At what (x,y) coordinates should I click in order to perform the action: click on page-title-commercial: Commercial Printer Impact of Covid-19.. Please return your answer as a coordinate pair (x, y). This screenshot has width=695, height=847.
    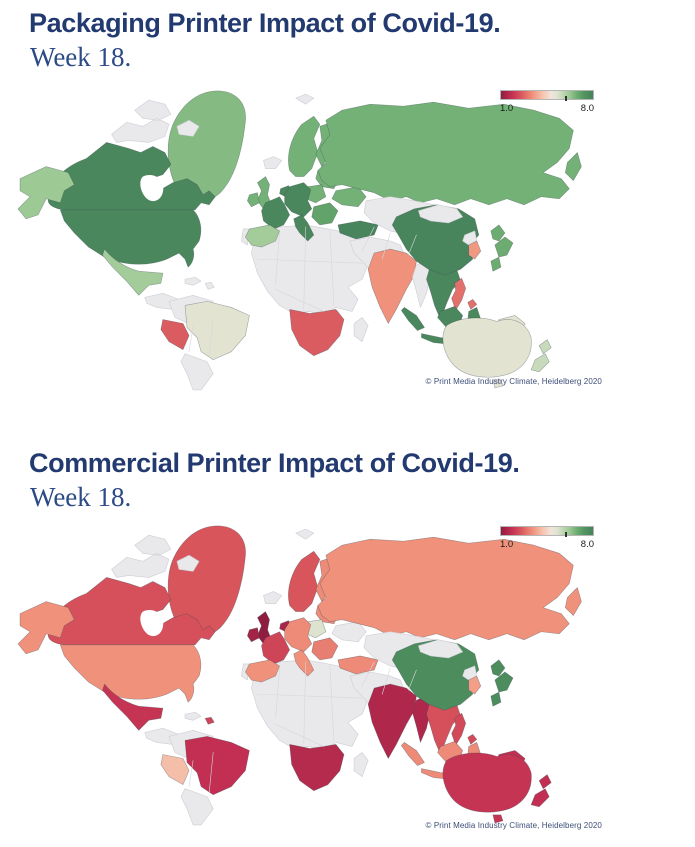
    Looking at the image, I should click on (274, 463).